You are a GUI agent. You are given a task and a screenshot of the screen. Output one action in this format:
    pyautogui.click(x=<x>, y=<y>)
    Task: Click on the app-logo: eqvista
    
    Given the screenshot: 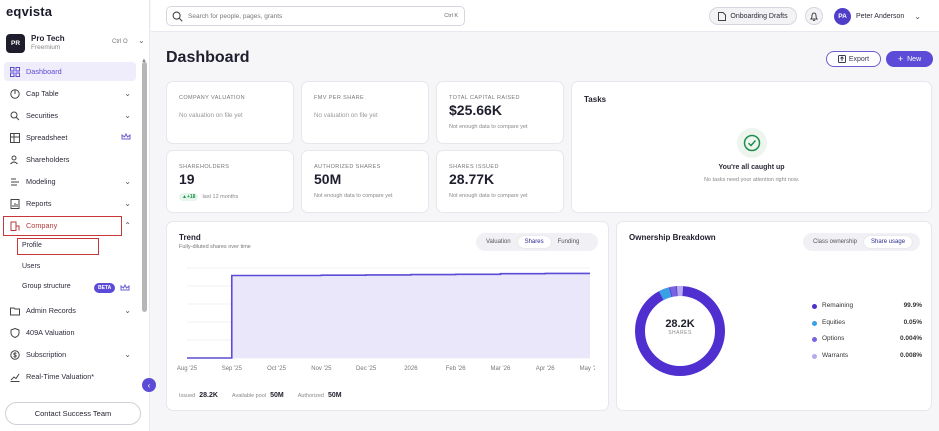 What is the action you would take?
    pyautogui.click(x=29, y=11)
    